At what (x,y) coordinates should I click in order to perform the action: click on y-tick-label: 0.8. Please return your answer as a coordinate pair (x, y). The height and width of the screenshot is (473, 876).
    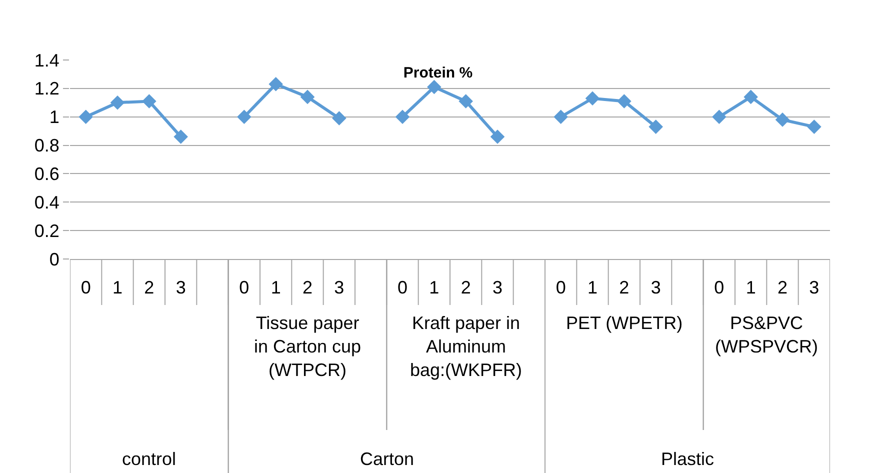
    Looking at the image, I should click on (47, 146).